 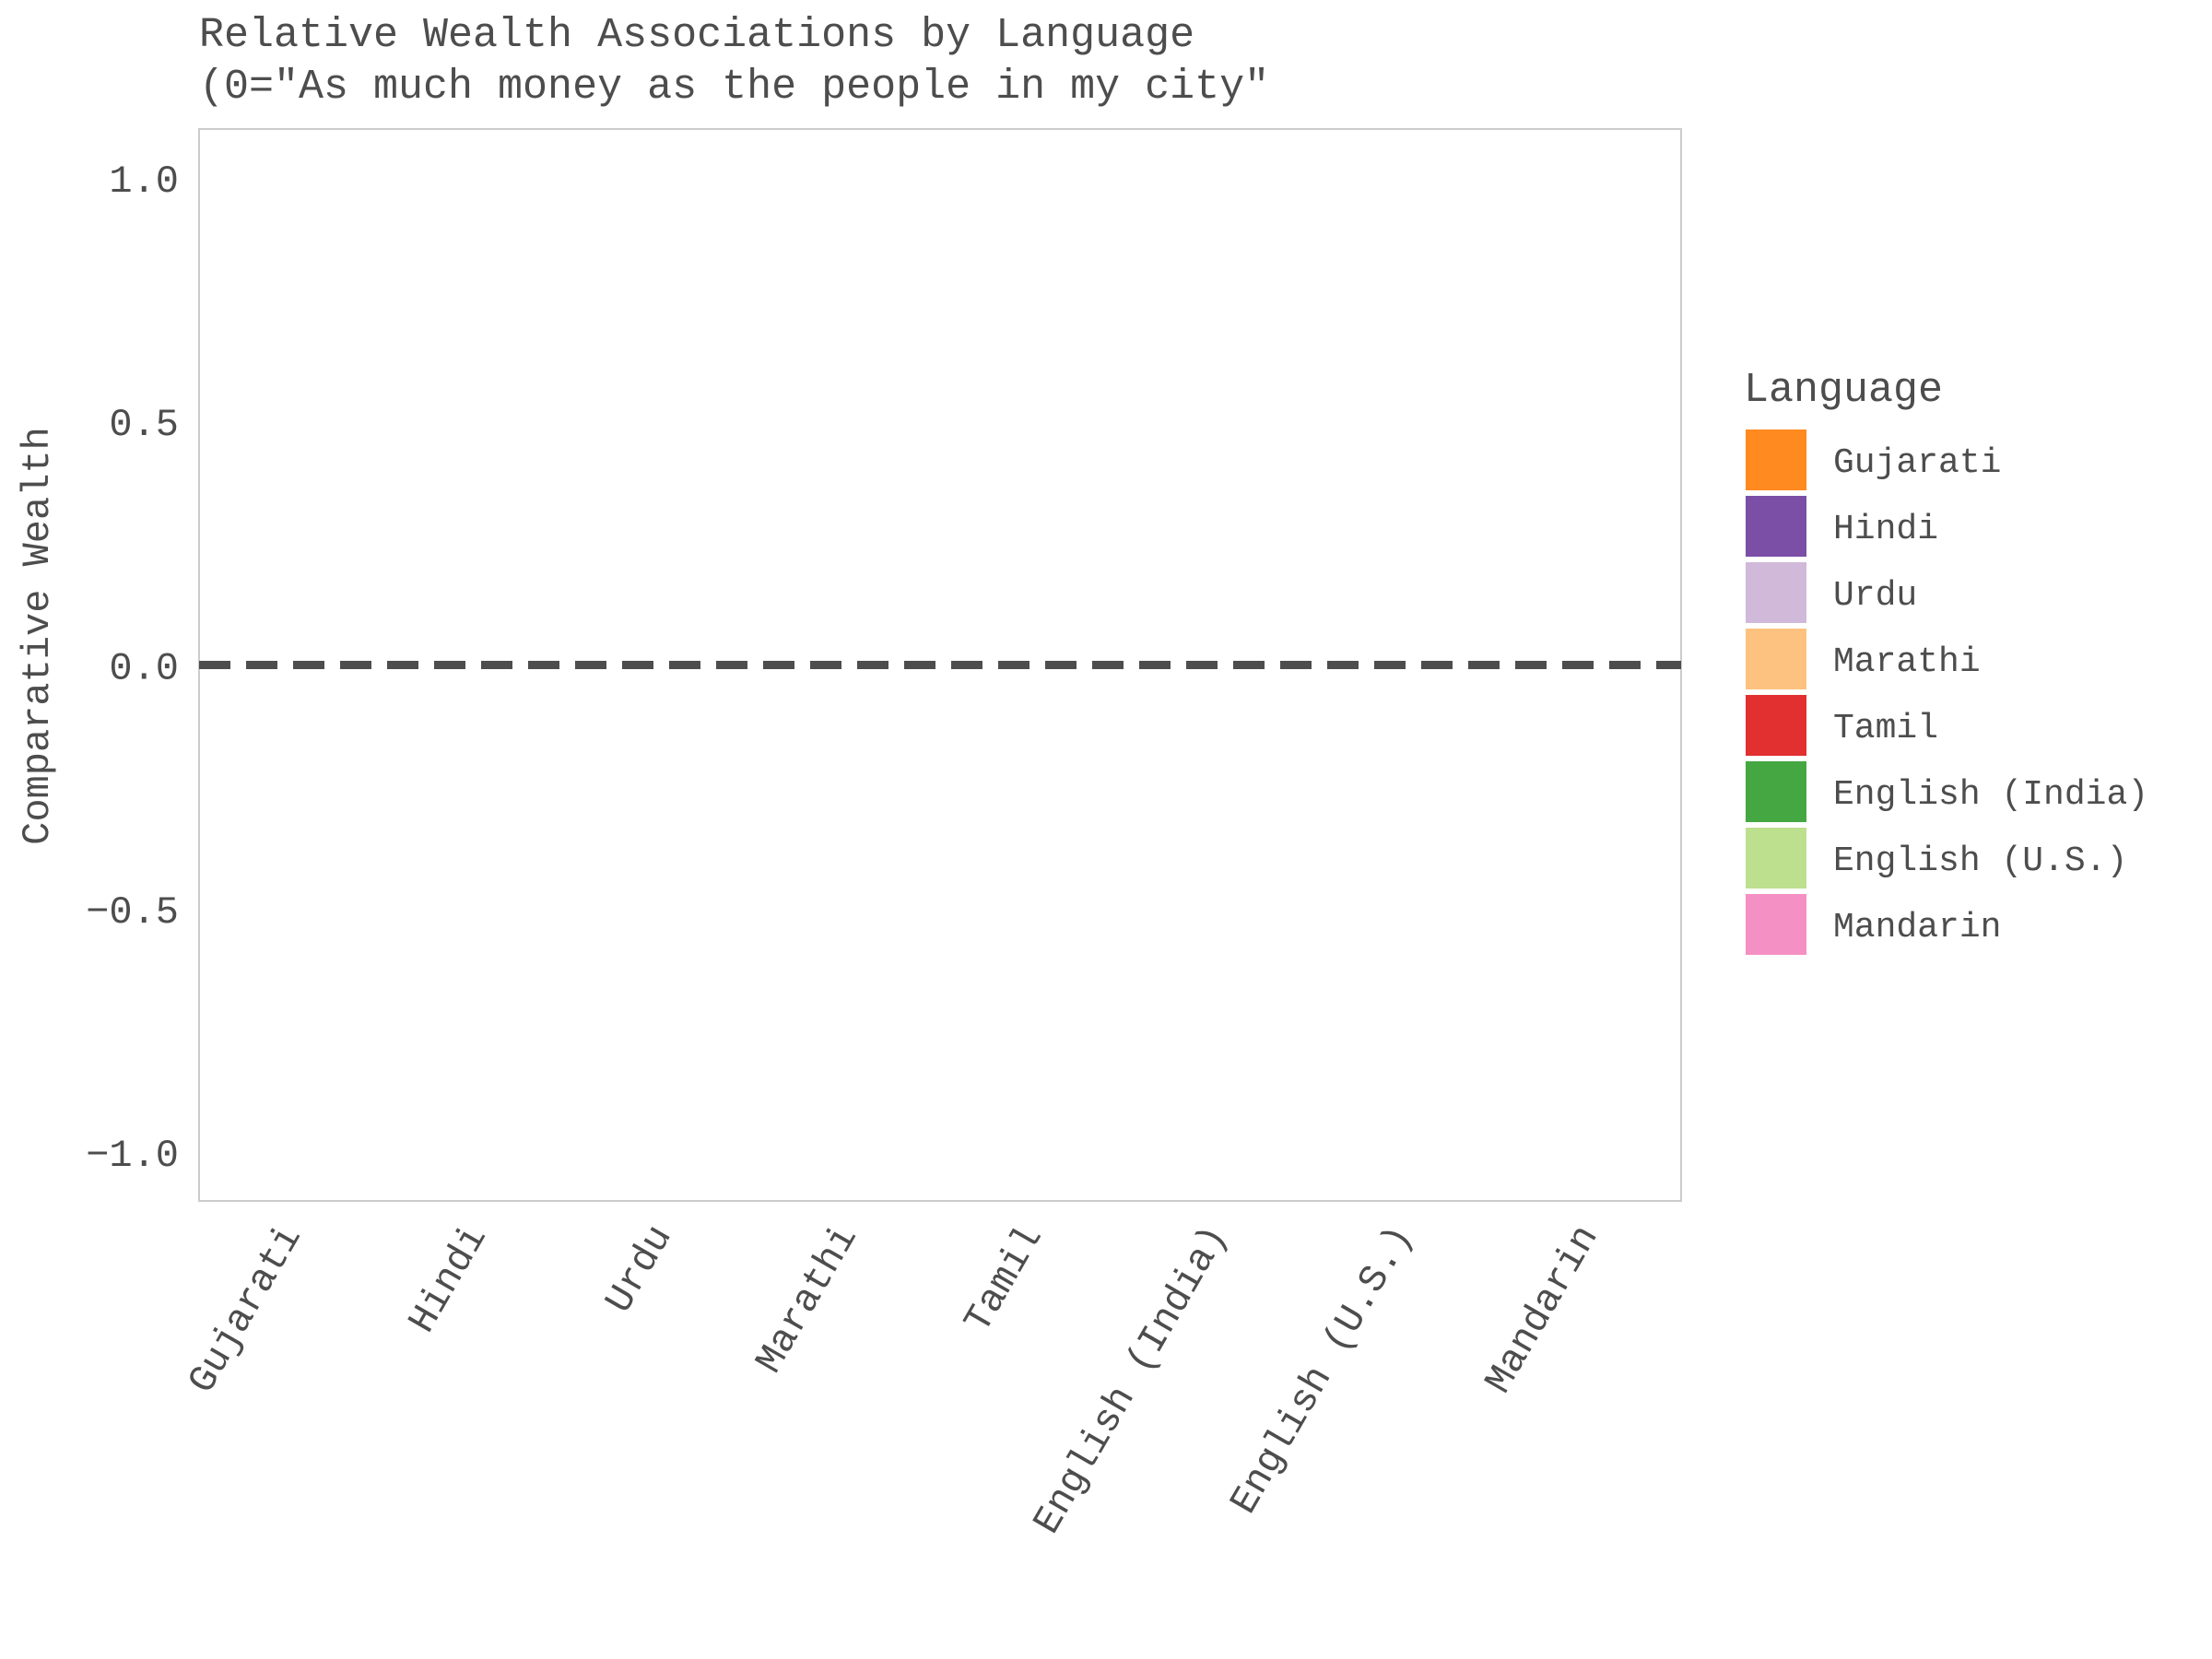 I want to click on y-tick-label: 0.0, so click(x=144, y=669).